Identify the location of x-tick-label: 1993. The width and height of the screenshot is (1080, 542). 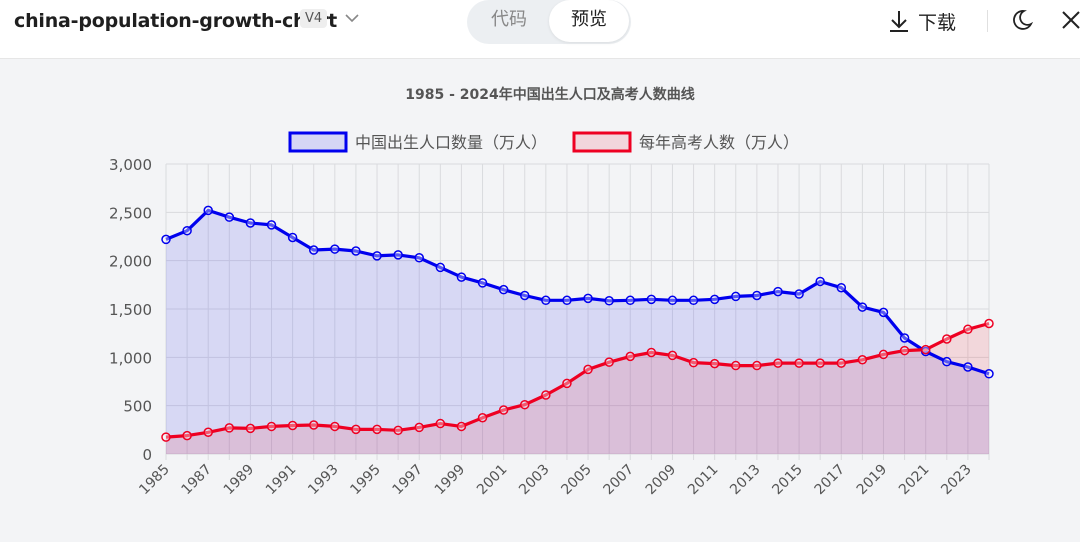
(323, 480).